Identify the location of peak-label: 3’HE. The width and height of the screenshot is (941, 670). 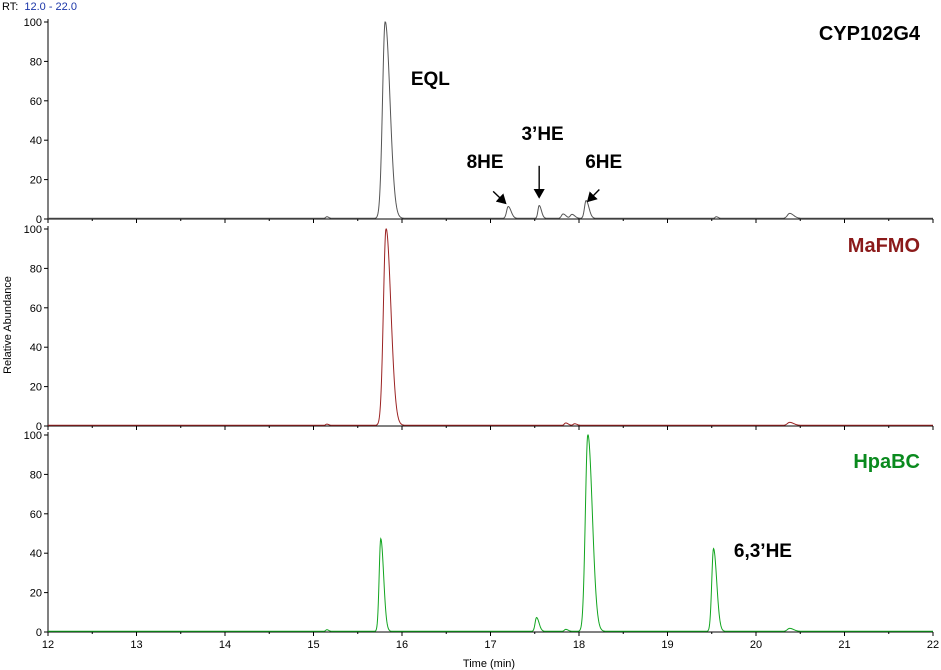
(542, 134).